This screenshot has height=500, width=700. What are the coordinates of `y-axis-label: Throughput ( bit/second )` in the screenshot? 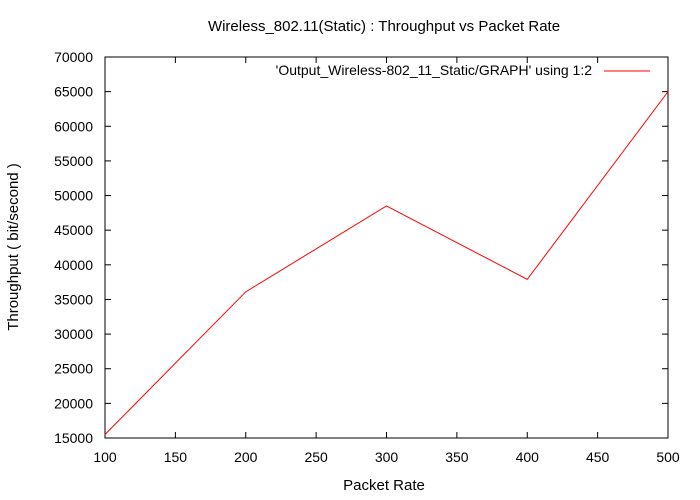 It's located at (13, 247).